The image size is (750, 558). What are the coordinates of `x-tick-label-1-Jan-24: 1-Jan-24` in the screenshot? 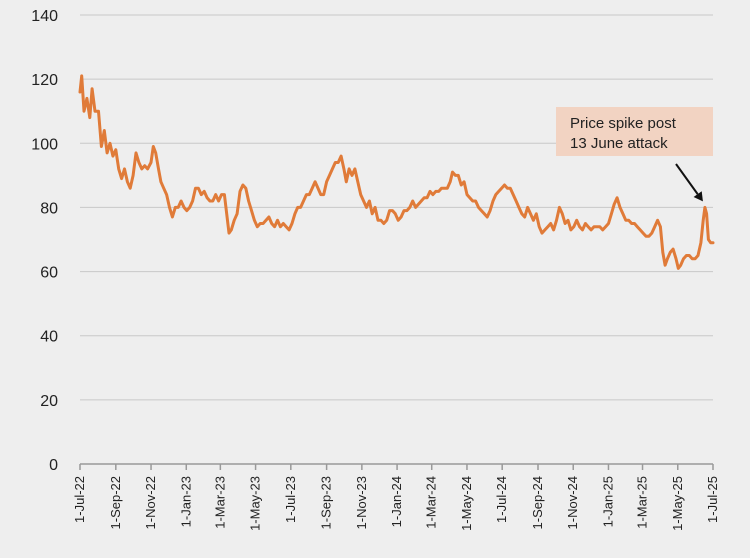 It's located at (396, 501).